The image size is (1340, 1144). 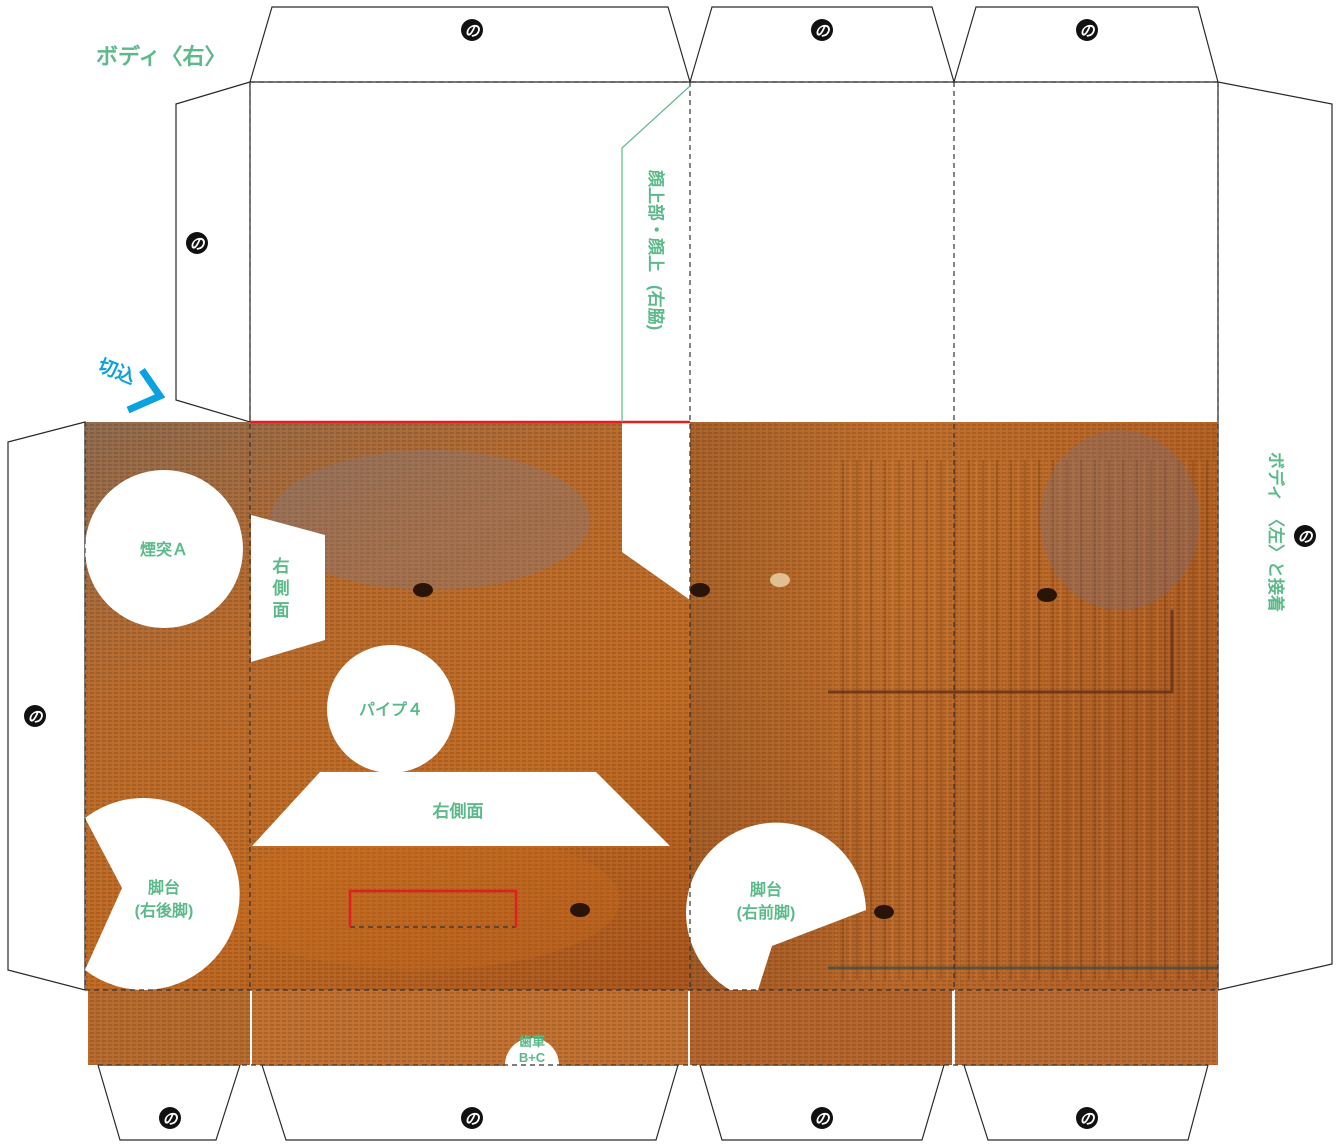 I want to click on svg-text: 歯車, so click(x=532, y=1041).